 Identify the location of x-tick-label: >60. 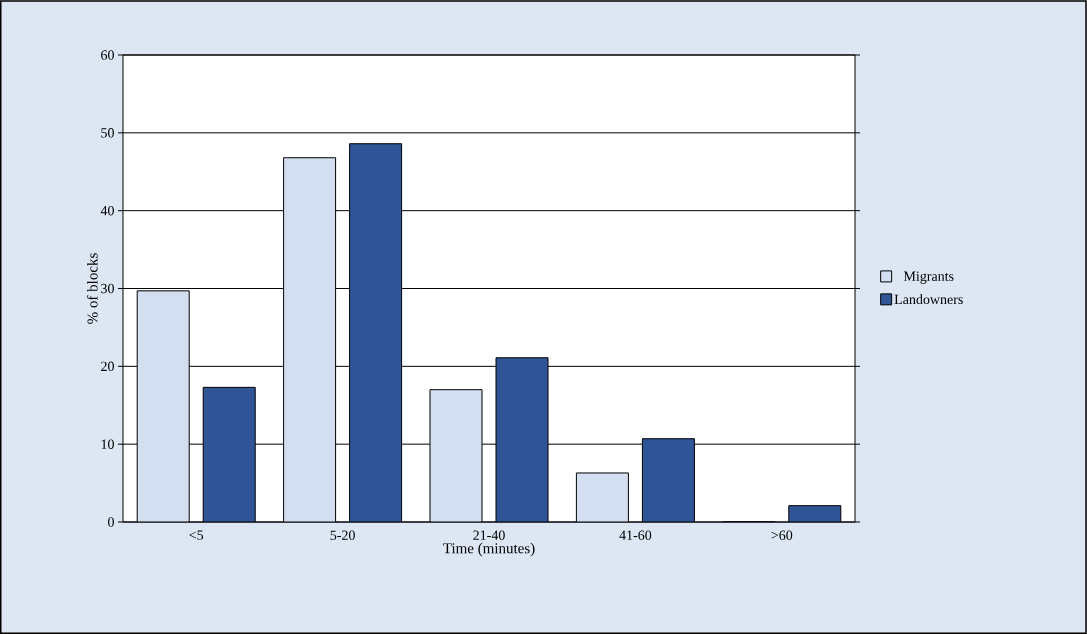
(782, 535).